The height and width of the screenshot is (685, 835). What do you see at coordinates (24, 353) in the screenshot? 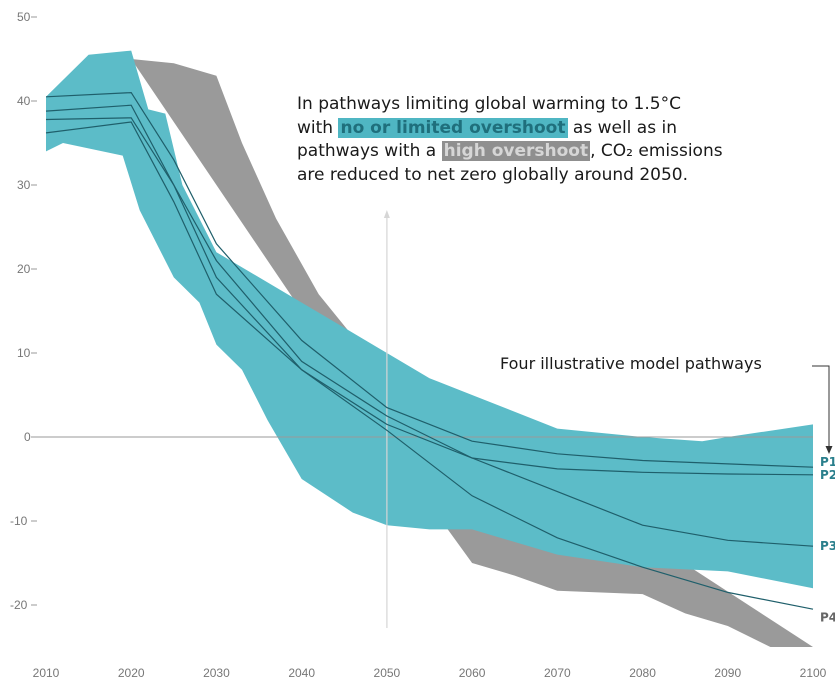
I see `y-tick-label: 10` at bounding box center [24, 353].